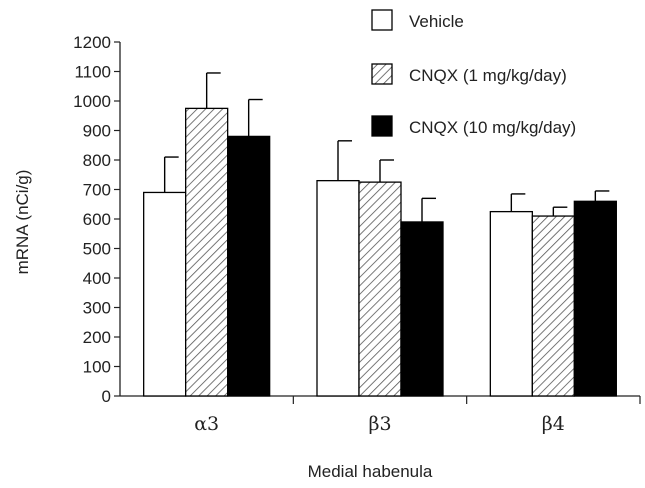 Image resolution: width=645 pixels, height=488 pixels. I want to click on y-tick-label: 600, so click(97, 219).